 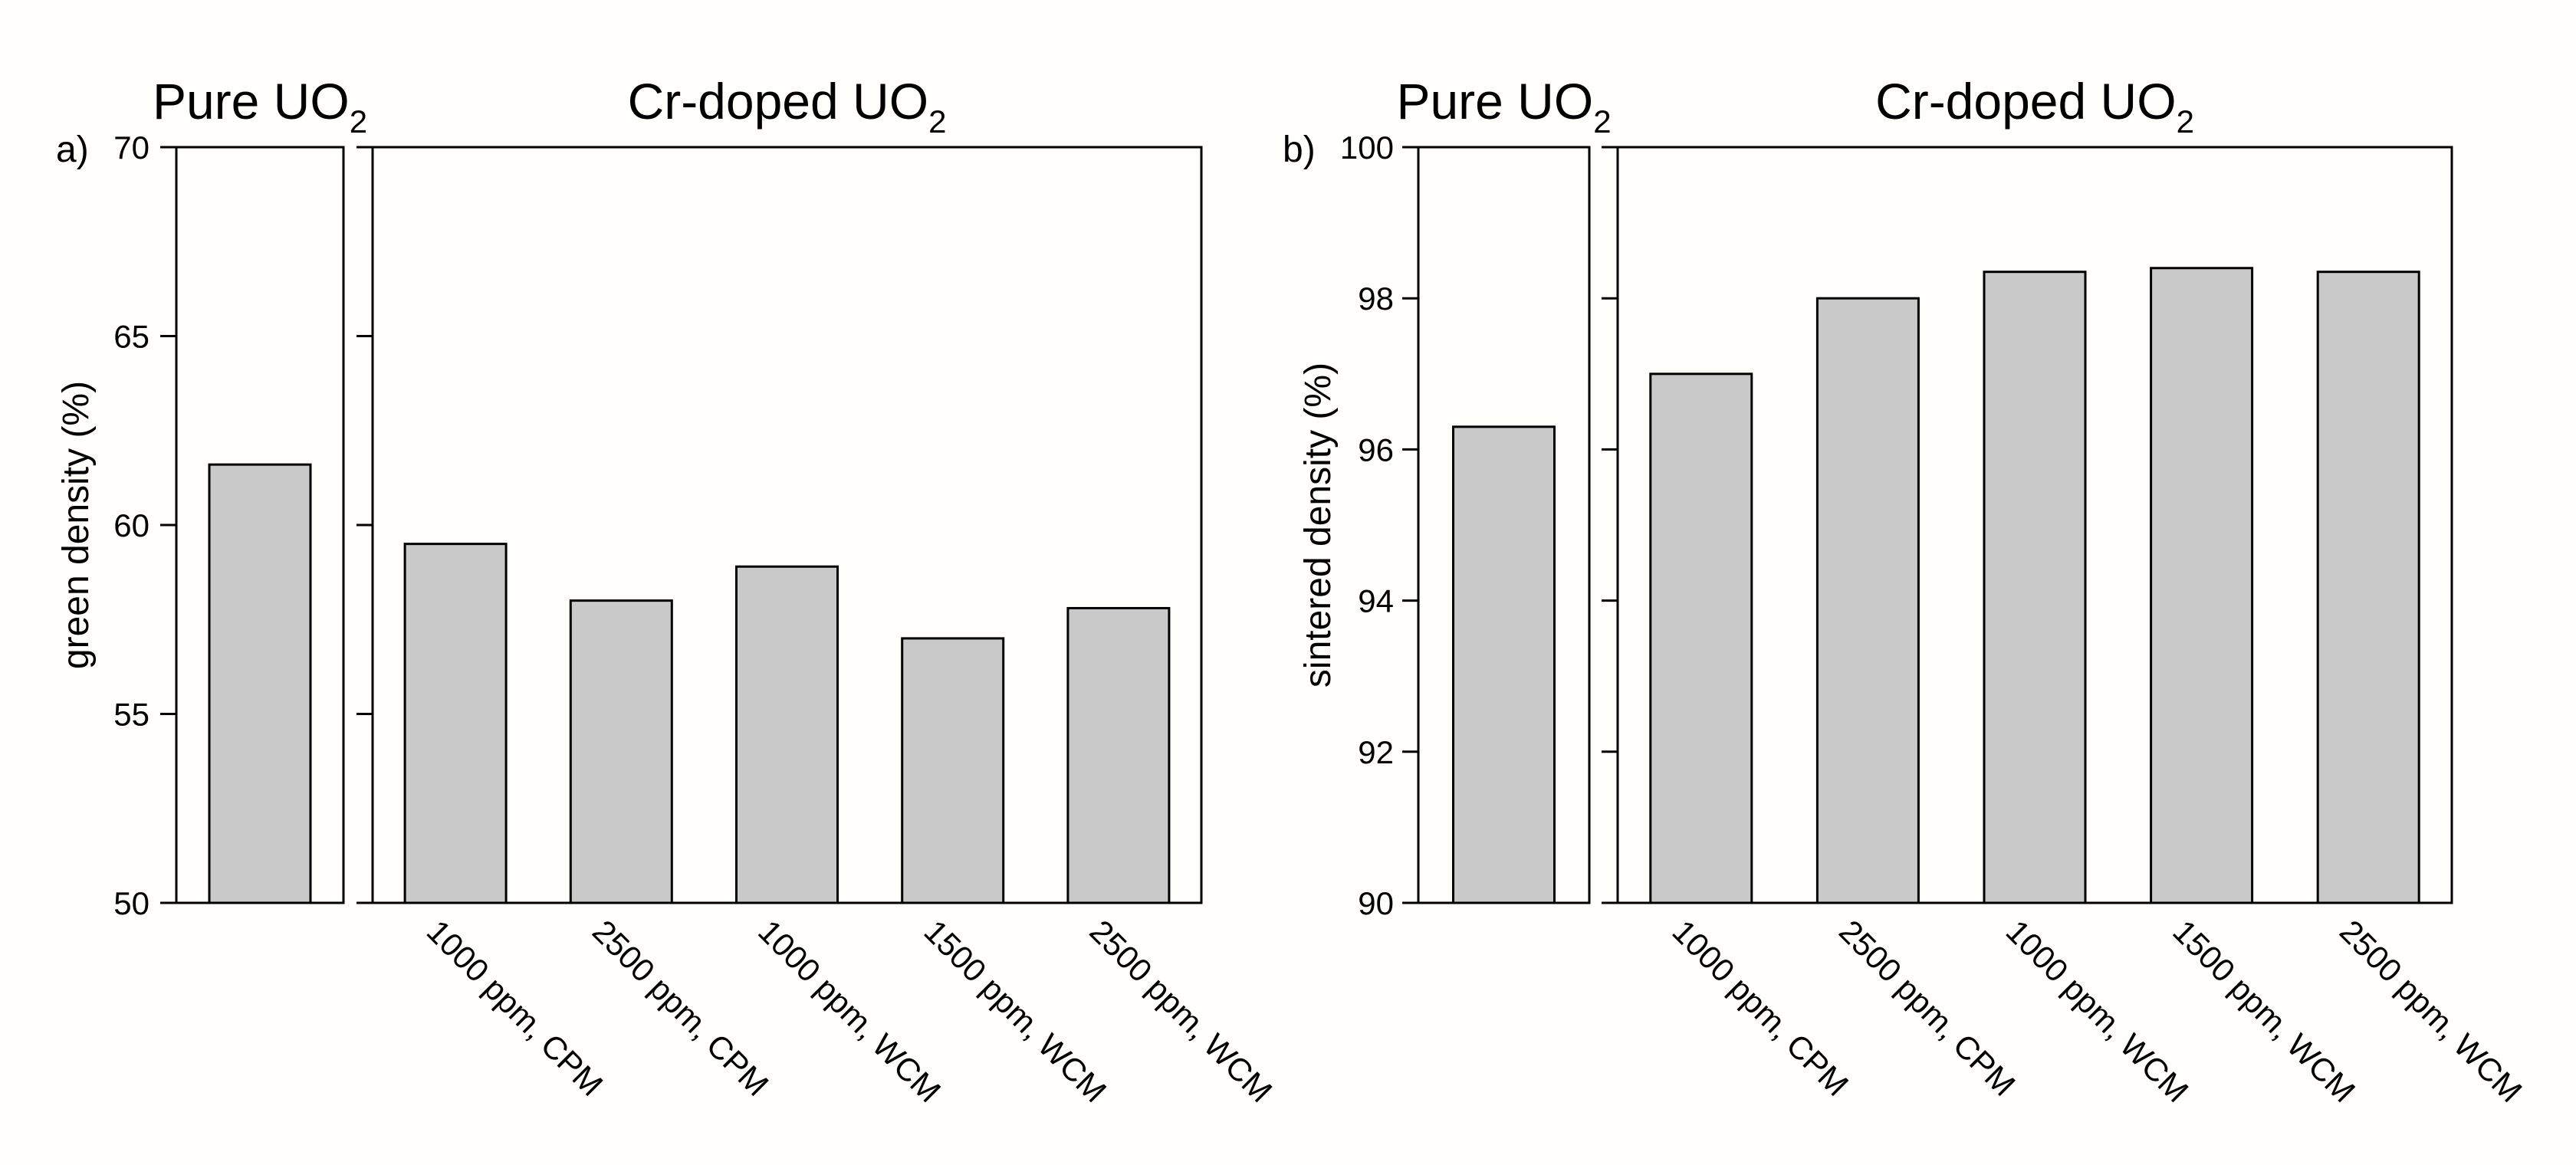 What do you see at coordinates (1376, 752) in the screenshot?
I see `y-tick-label: 92` at bounding box center [1376, 752].